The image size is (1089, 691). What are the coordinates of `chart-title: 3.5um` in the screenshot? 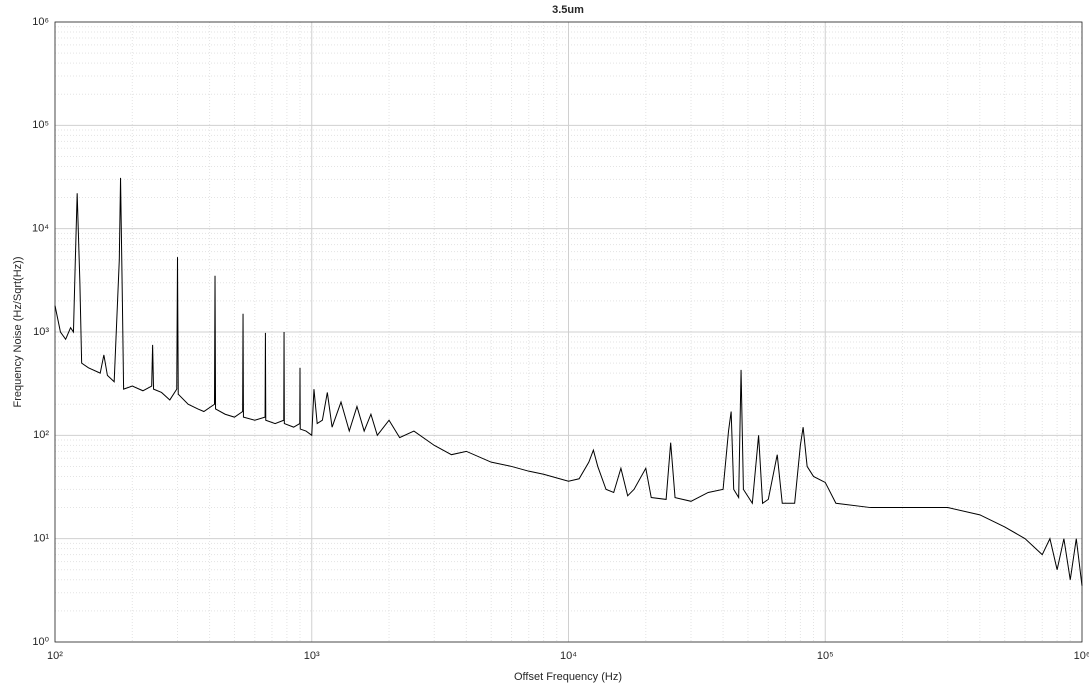 It's located at (568, 10).